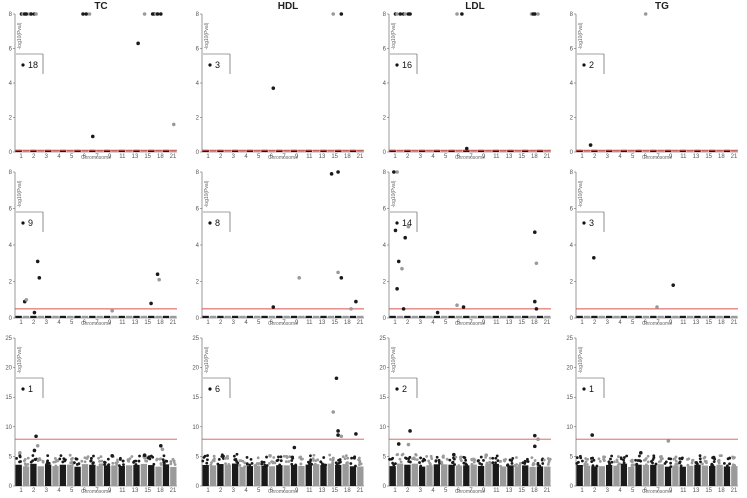 This screenshot has height=498, width=747. Describe the element at coordinates (471, 323) in the screenshot. I see `x-tick-label: 7` at that location.